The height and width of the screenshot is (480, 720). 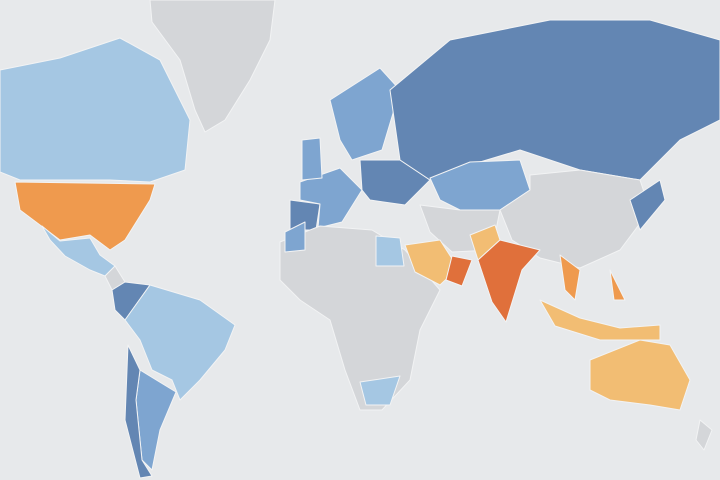 I want to click on western-europe, so click(x=331, y=198).